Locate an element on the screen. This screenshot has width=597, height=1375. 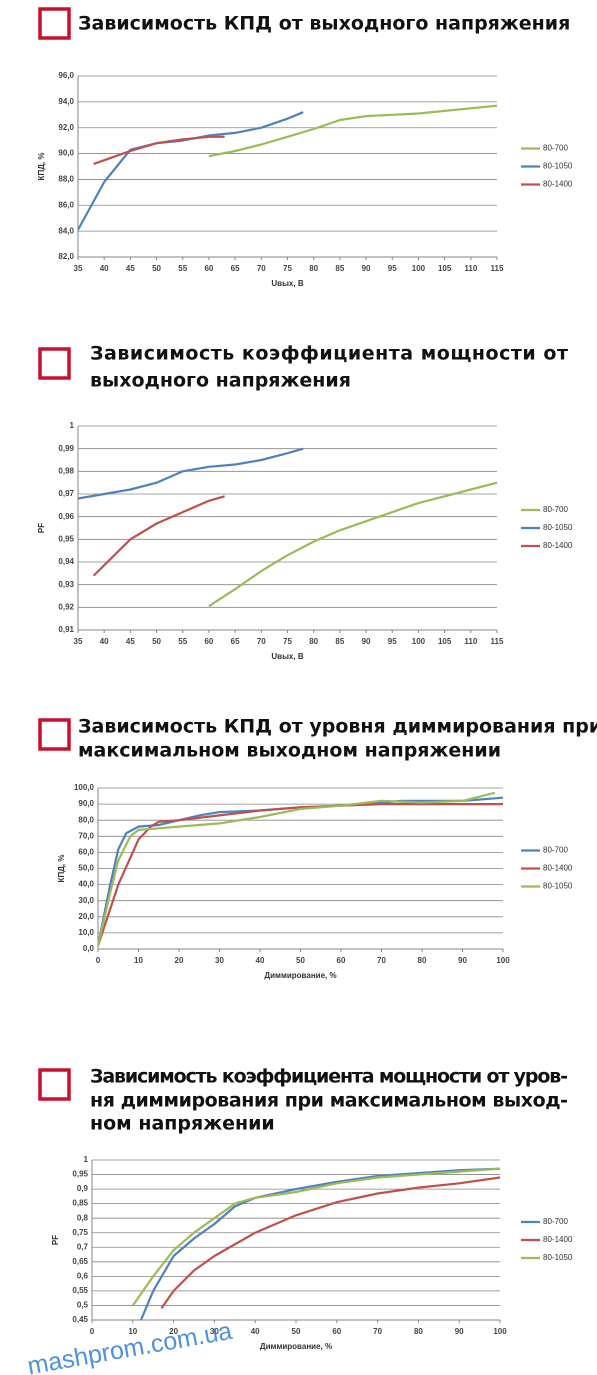
y-tick-label: 100,0 is located at coordinates (84, 787).